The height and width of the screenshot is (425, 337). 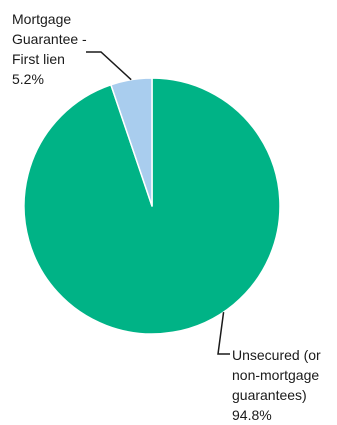 What do you see at coordinates (275, 375) in the screenshot?
I see `slice-label-line: non-mortgage` at bounding box center [275, 375].